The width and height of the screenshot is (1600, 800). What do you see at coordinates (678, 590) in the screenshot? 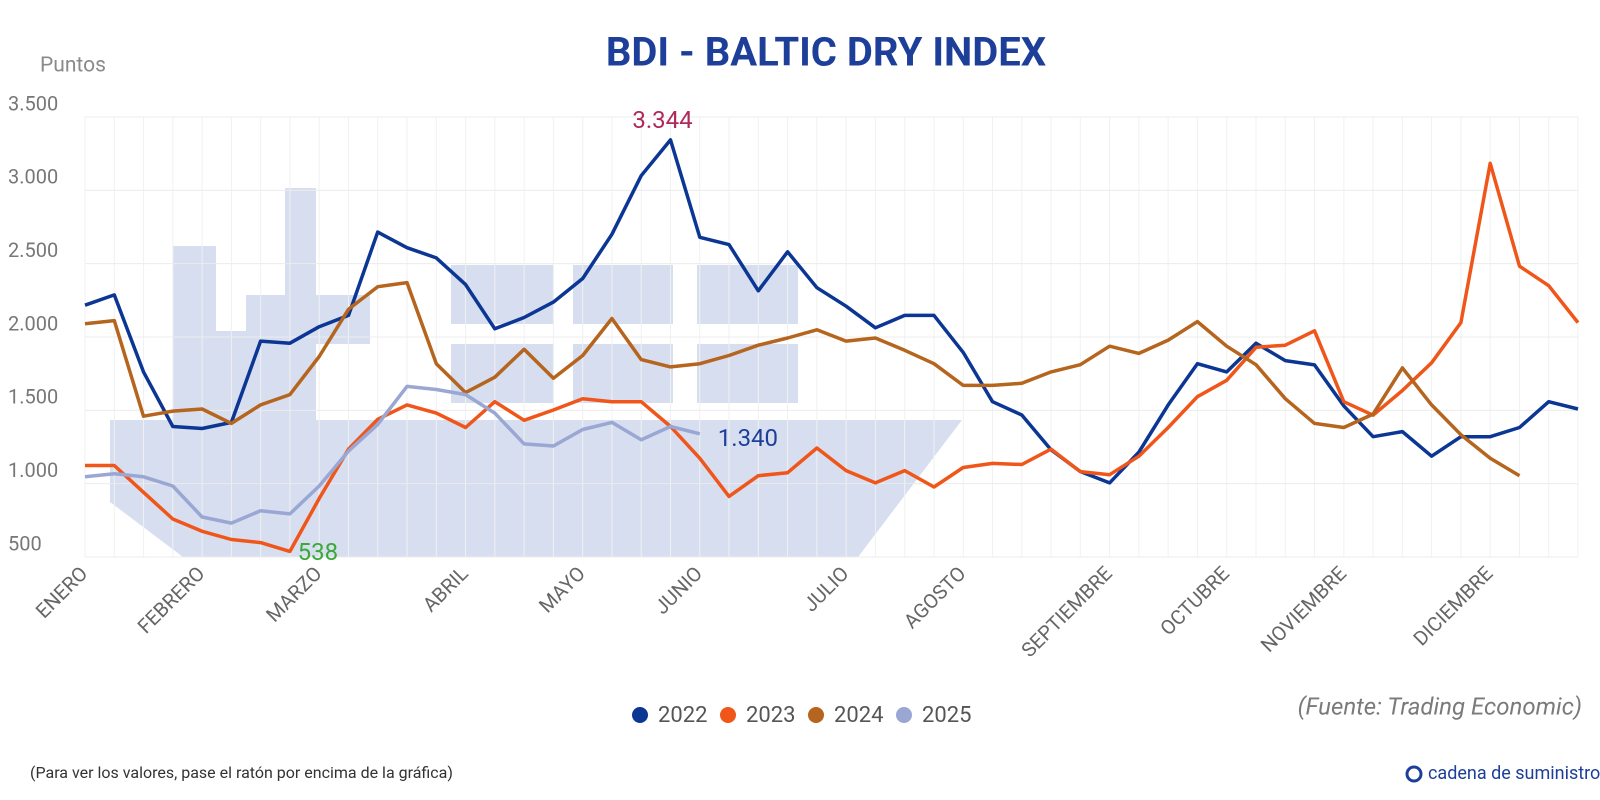
I see `x-tick-label: JUNIO` at bounding box center [678, 590].